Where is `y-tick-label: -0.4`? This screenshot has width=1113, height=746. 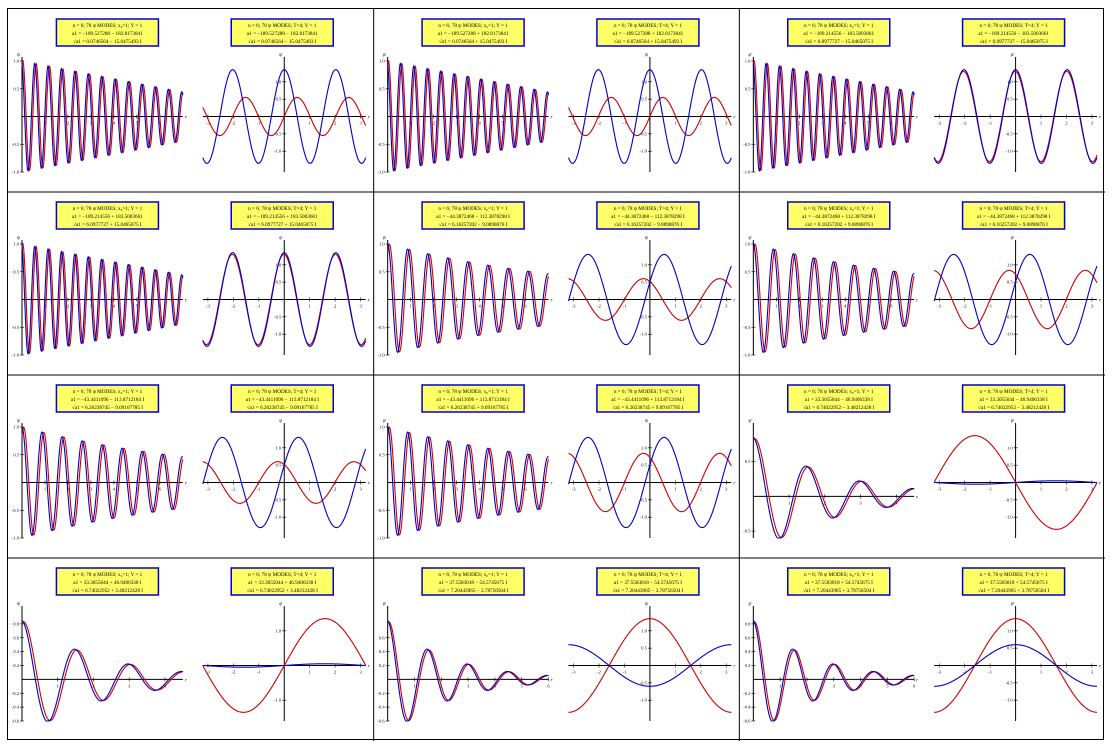
y-tick-label: -0.4 is located at coordinates (382, 707).